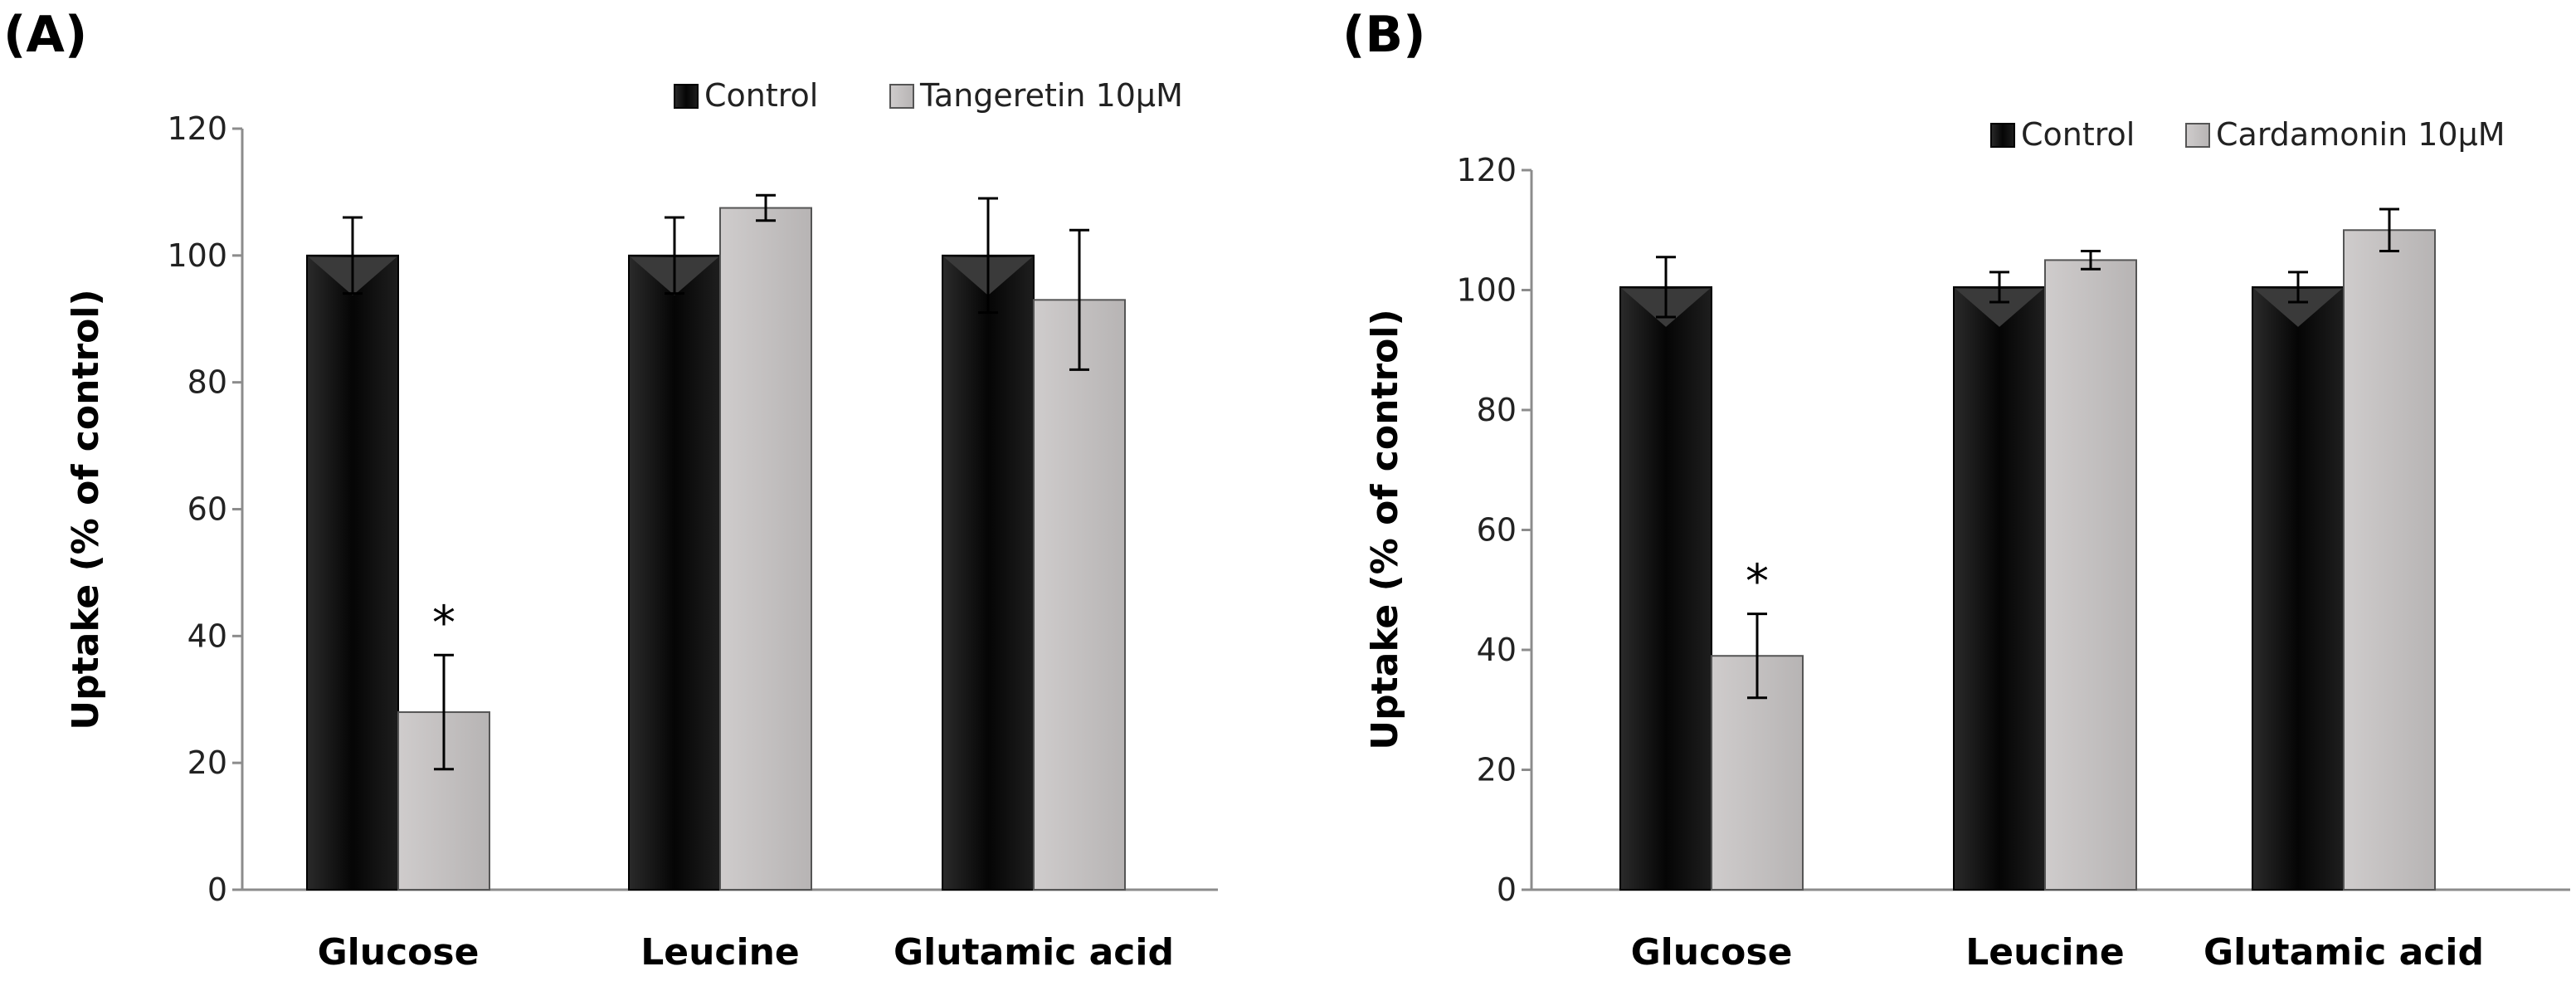 The image size is (2576, 986). What do you see at coordinates (45, 35) in the screenshot?
I see `panel-label: (A)` at bounding box center [45, 35].